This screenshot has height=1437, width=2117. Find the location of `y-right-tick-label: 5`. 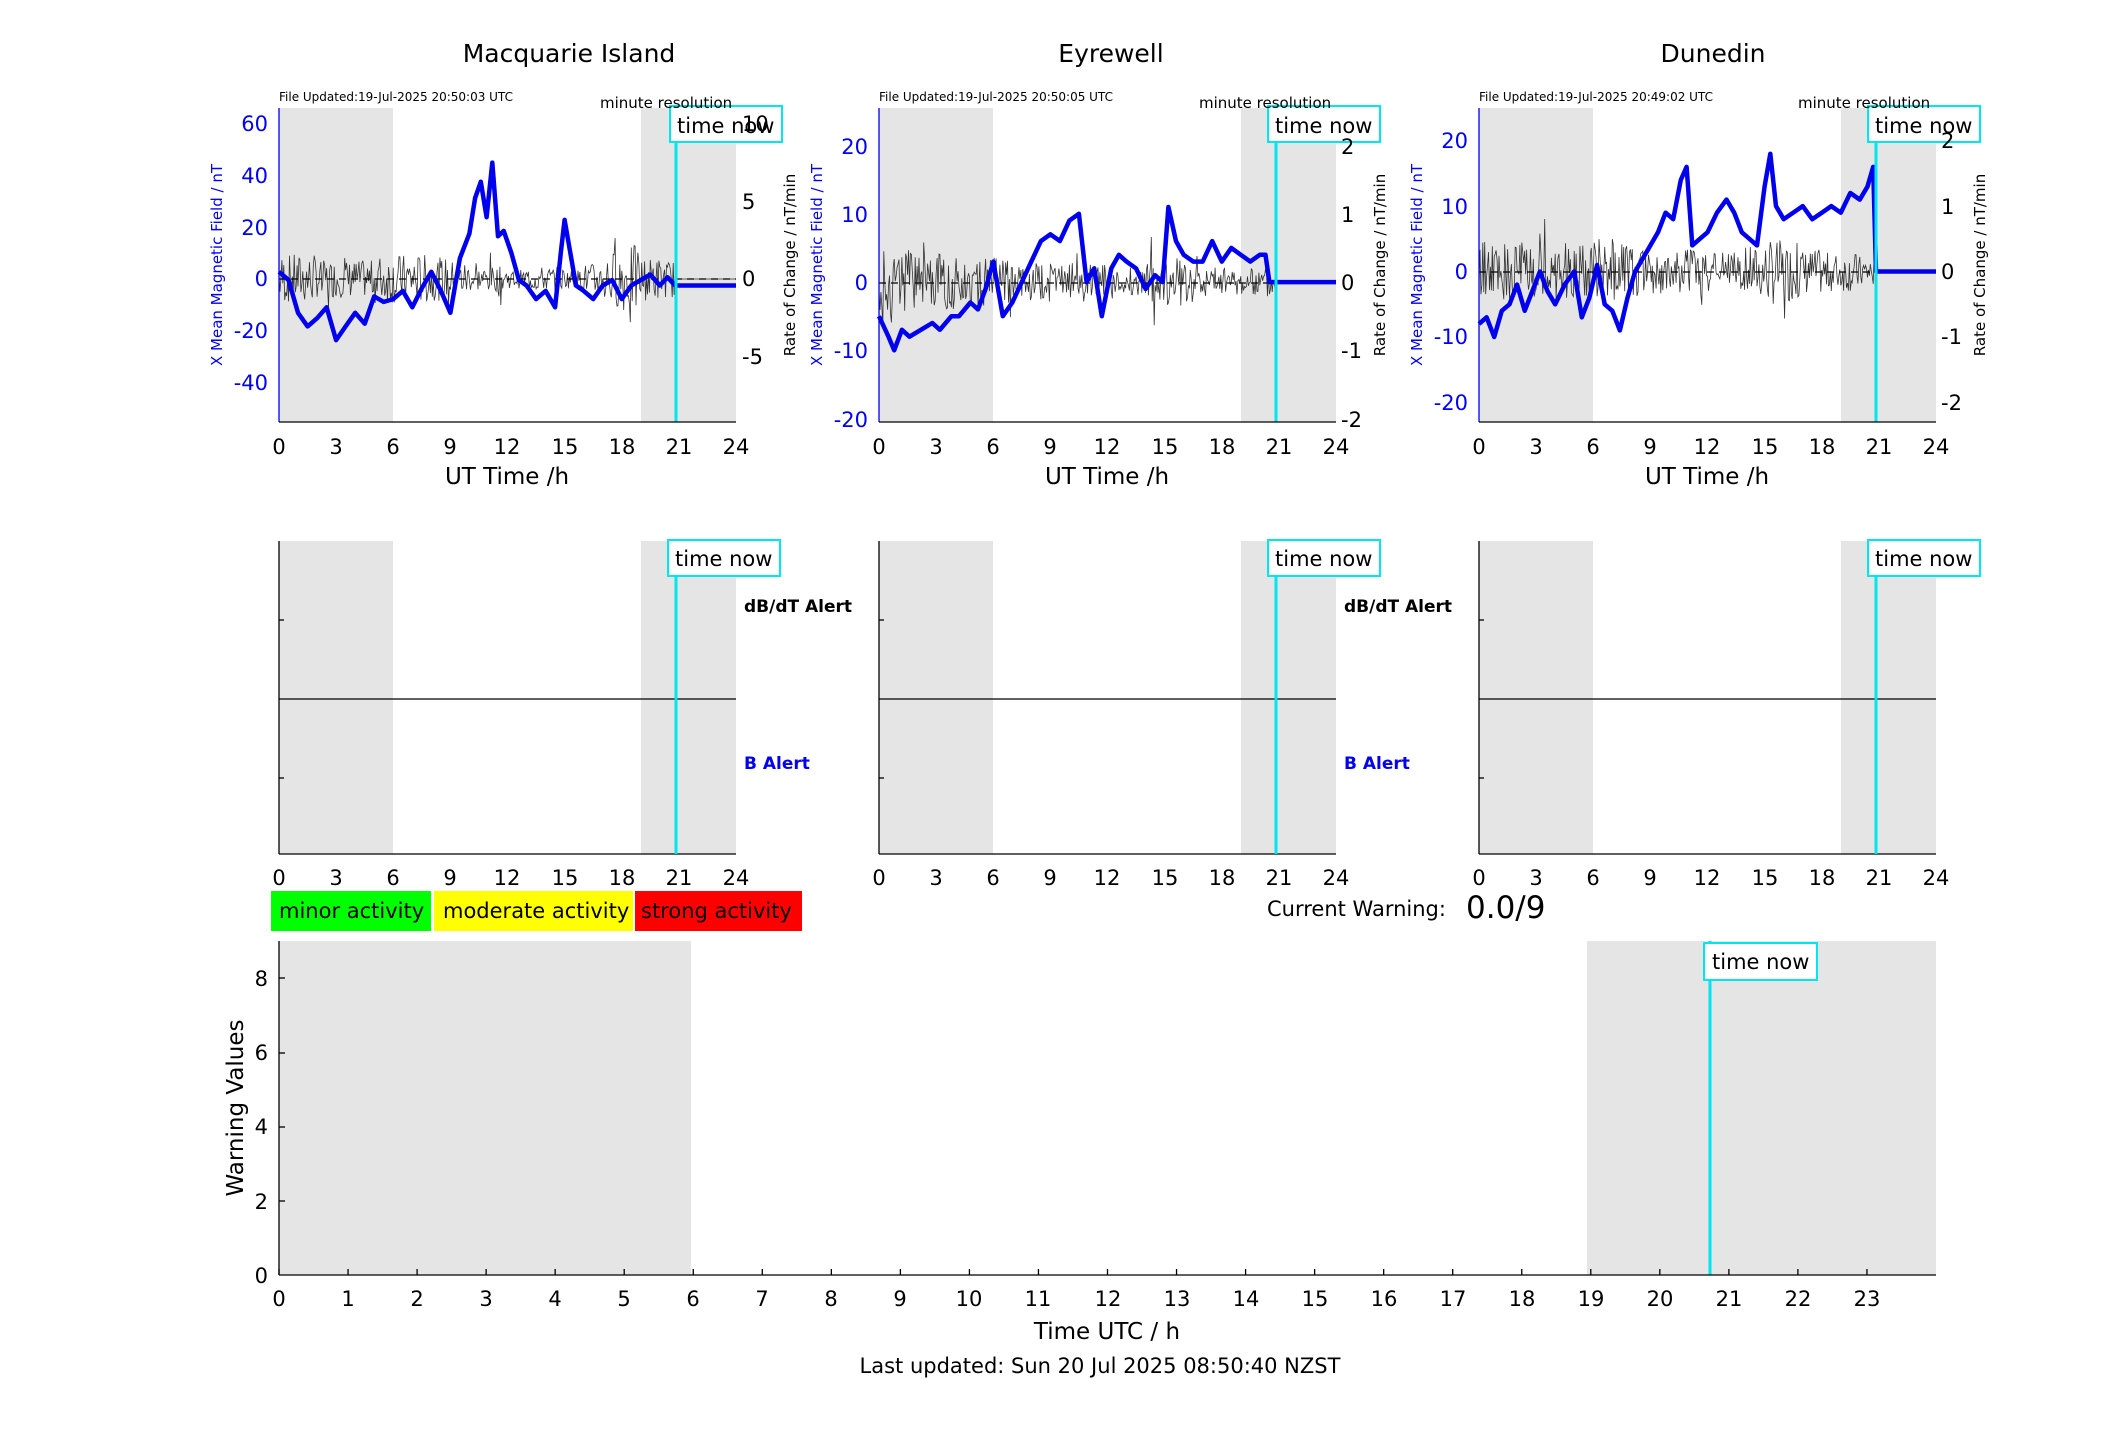

y-right-tick-label: 5 is located at coordinates (748, 202).